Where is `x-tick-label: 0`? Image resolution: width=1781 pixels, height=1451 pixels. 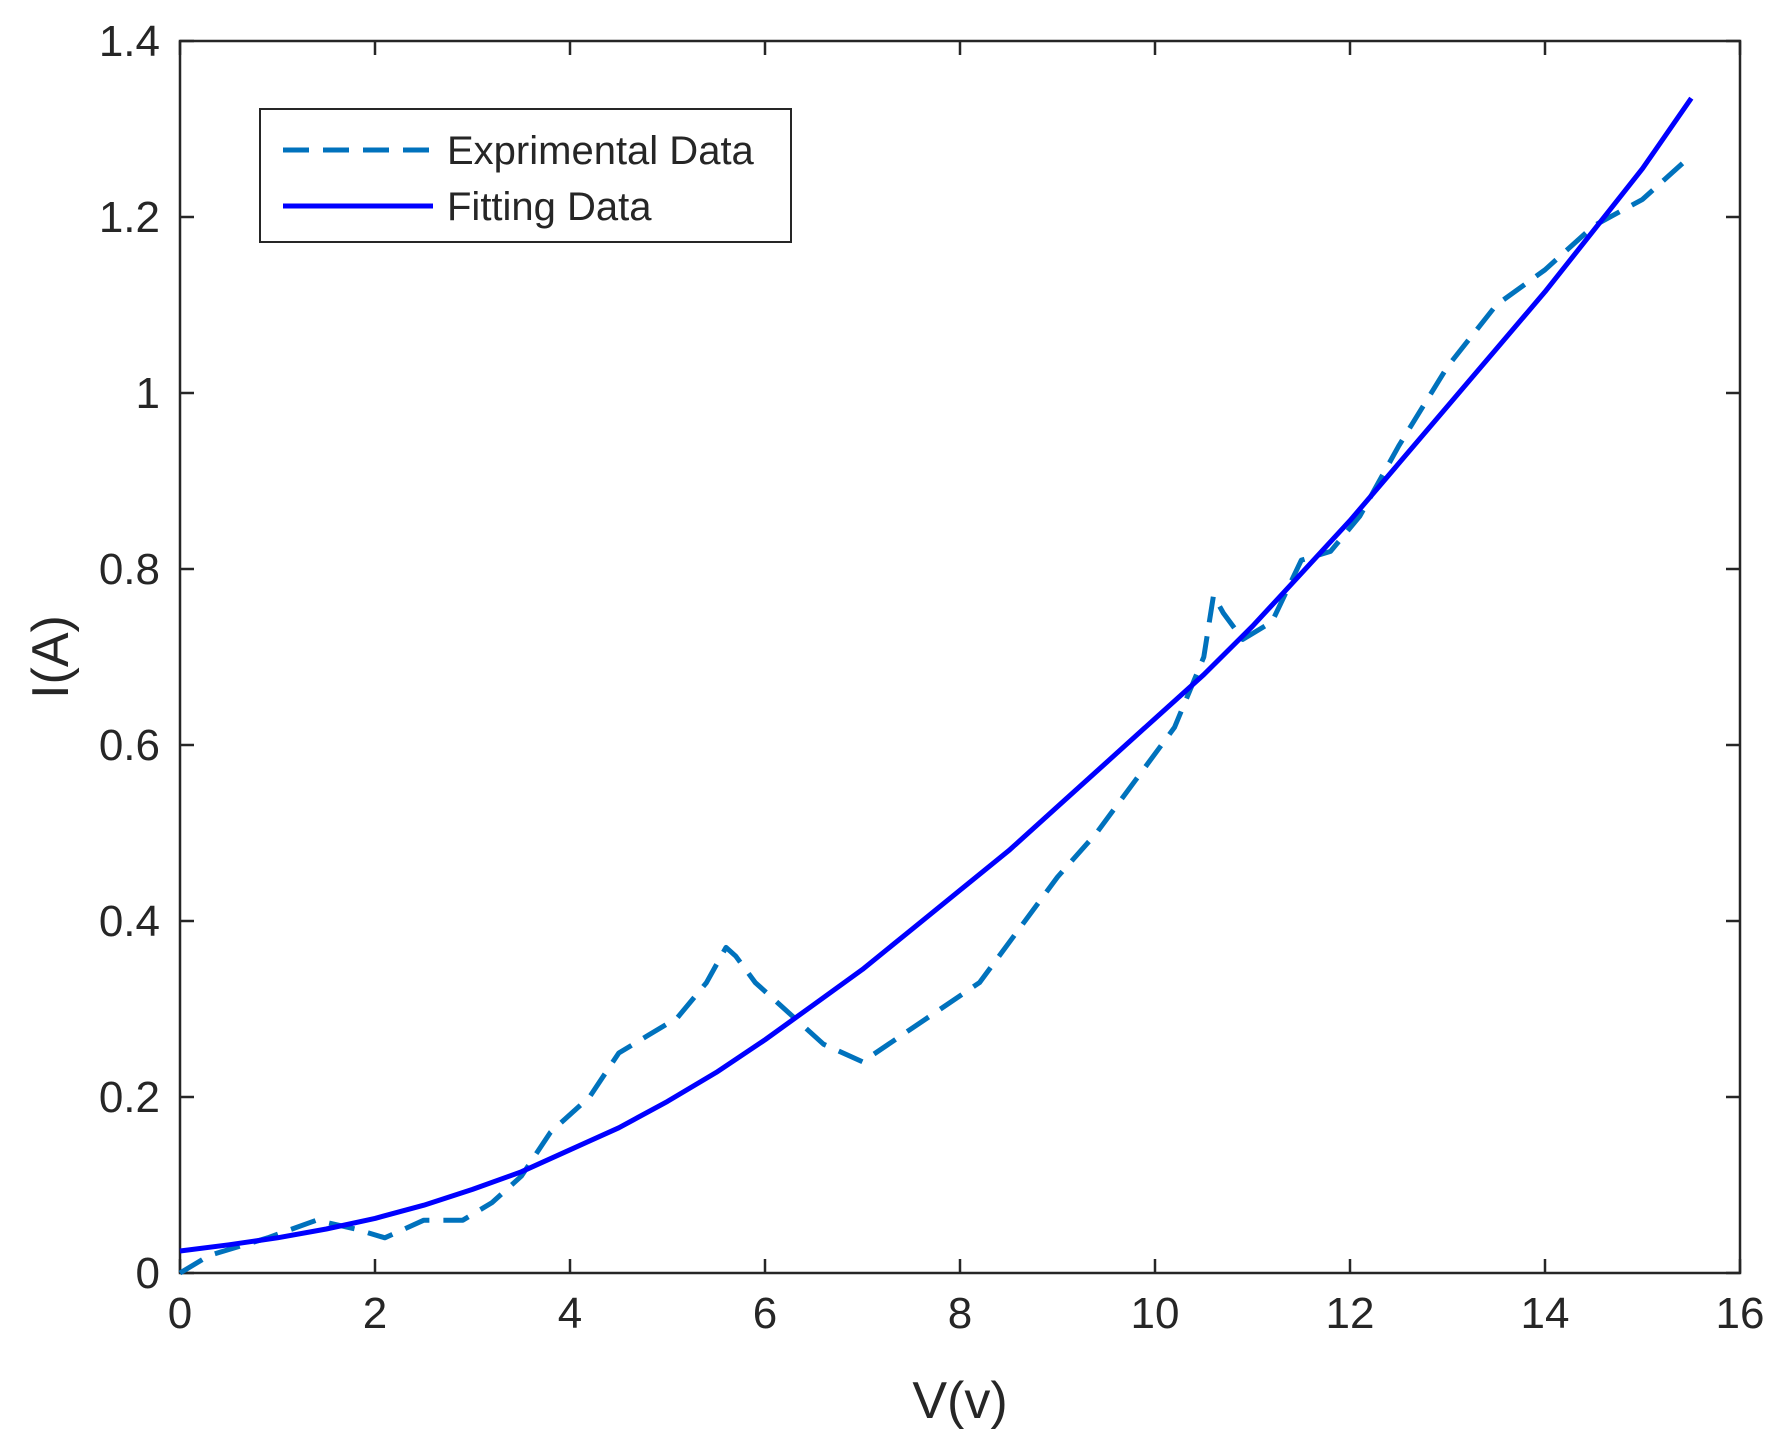
x-tick-label: 0 is located at coordinates (180, 1313).